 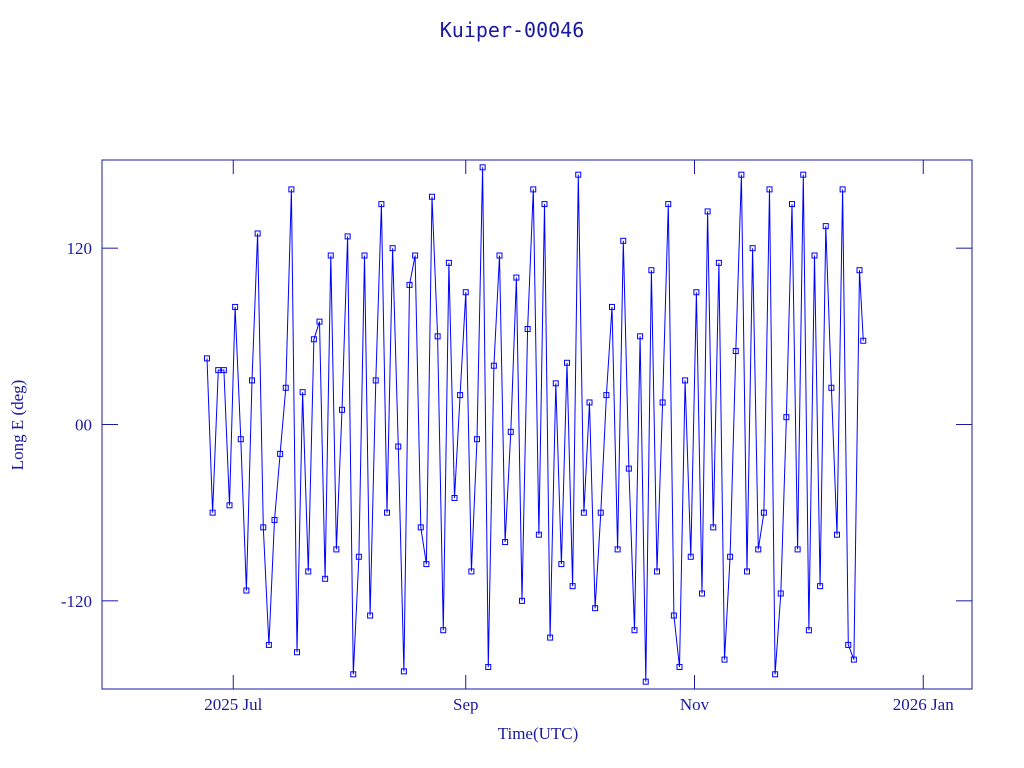 I want to click on x-tick-label: Sep, so click(x=466, y=704).